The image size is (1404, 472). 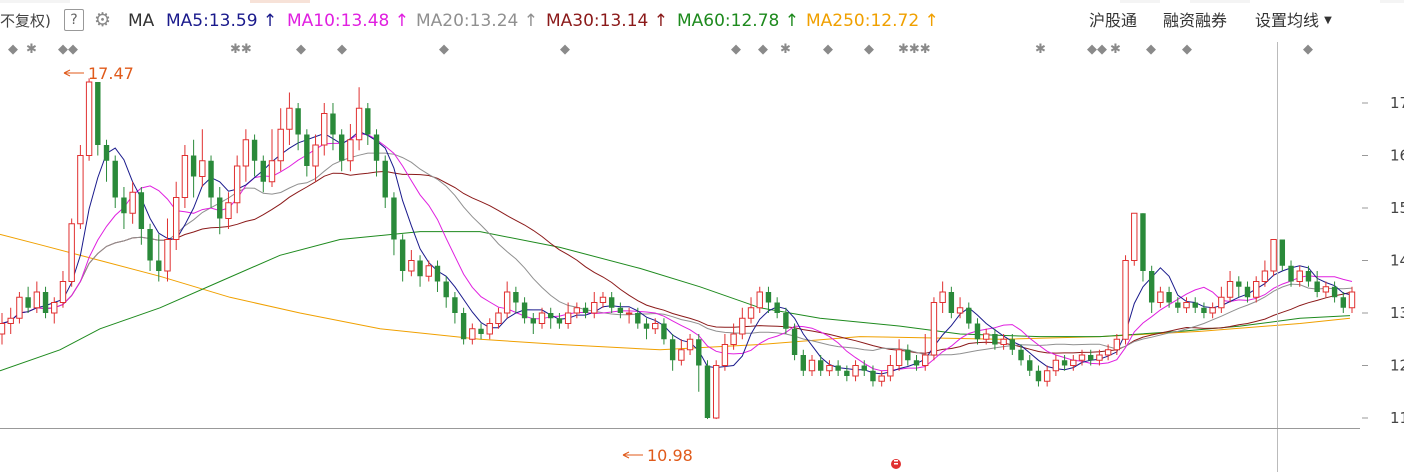 What do you see at coordinates (241, 49) in the screenshot?
I see `event-marker: ✱✱` at bounding box center [241, 49].